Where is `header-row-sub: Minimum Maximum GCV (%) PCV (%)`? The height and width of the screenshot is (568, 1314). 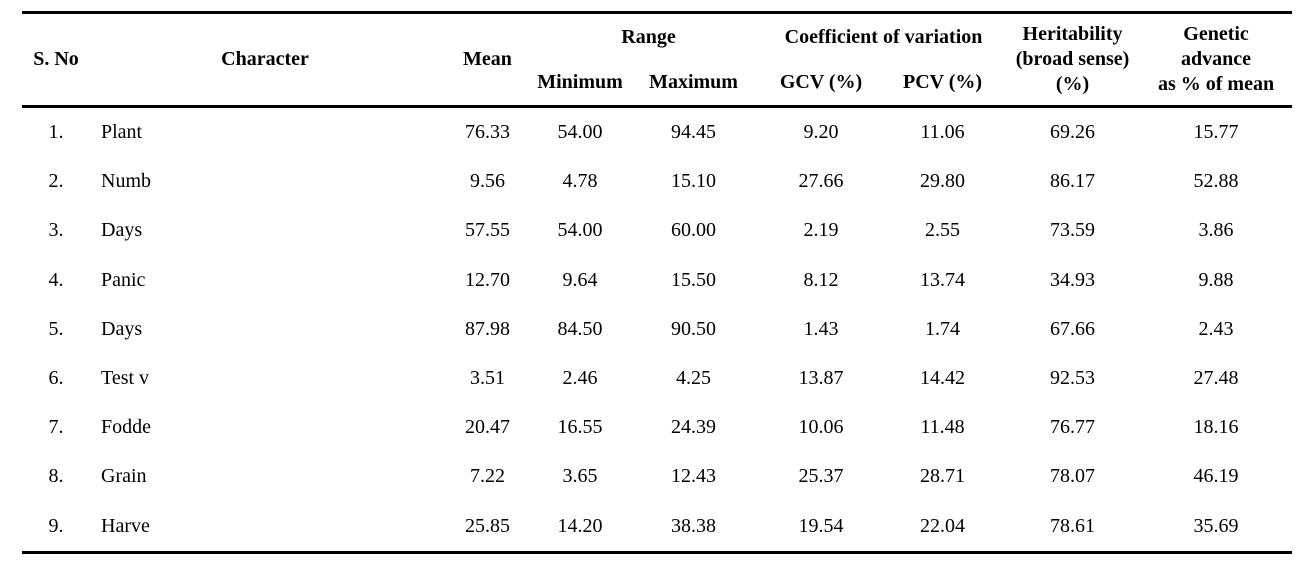
header-row-sub: Minimum Maximum GCV (%) PCV (%) is located at coordinates (657, 84).